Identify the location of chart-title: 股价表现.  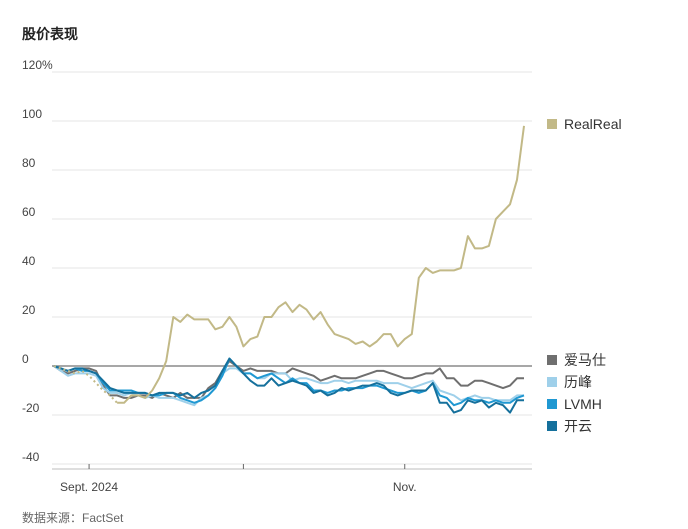
(50, 34).